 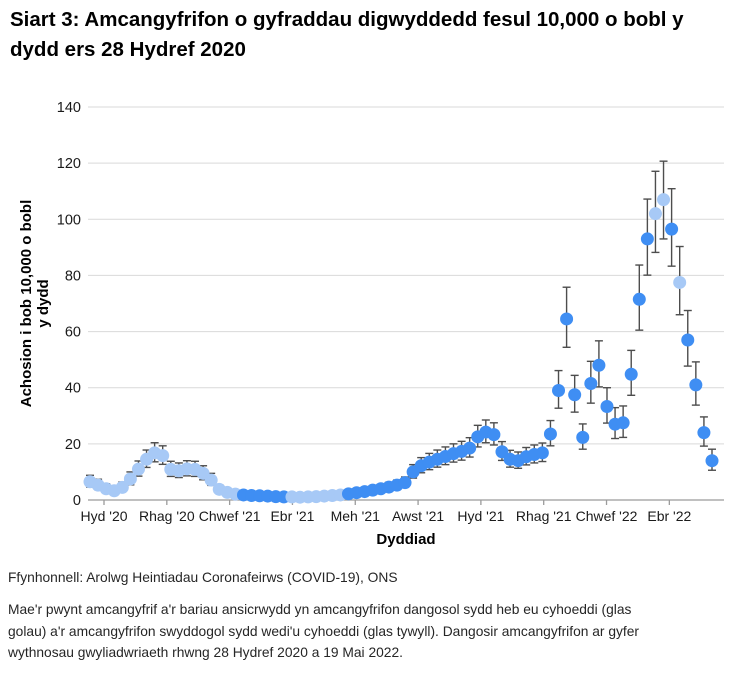 What do you see at coordinates (544, 516) in the screenshot?
I see `x-tick-label: Rhag '21` at bounding box center [544, 516].